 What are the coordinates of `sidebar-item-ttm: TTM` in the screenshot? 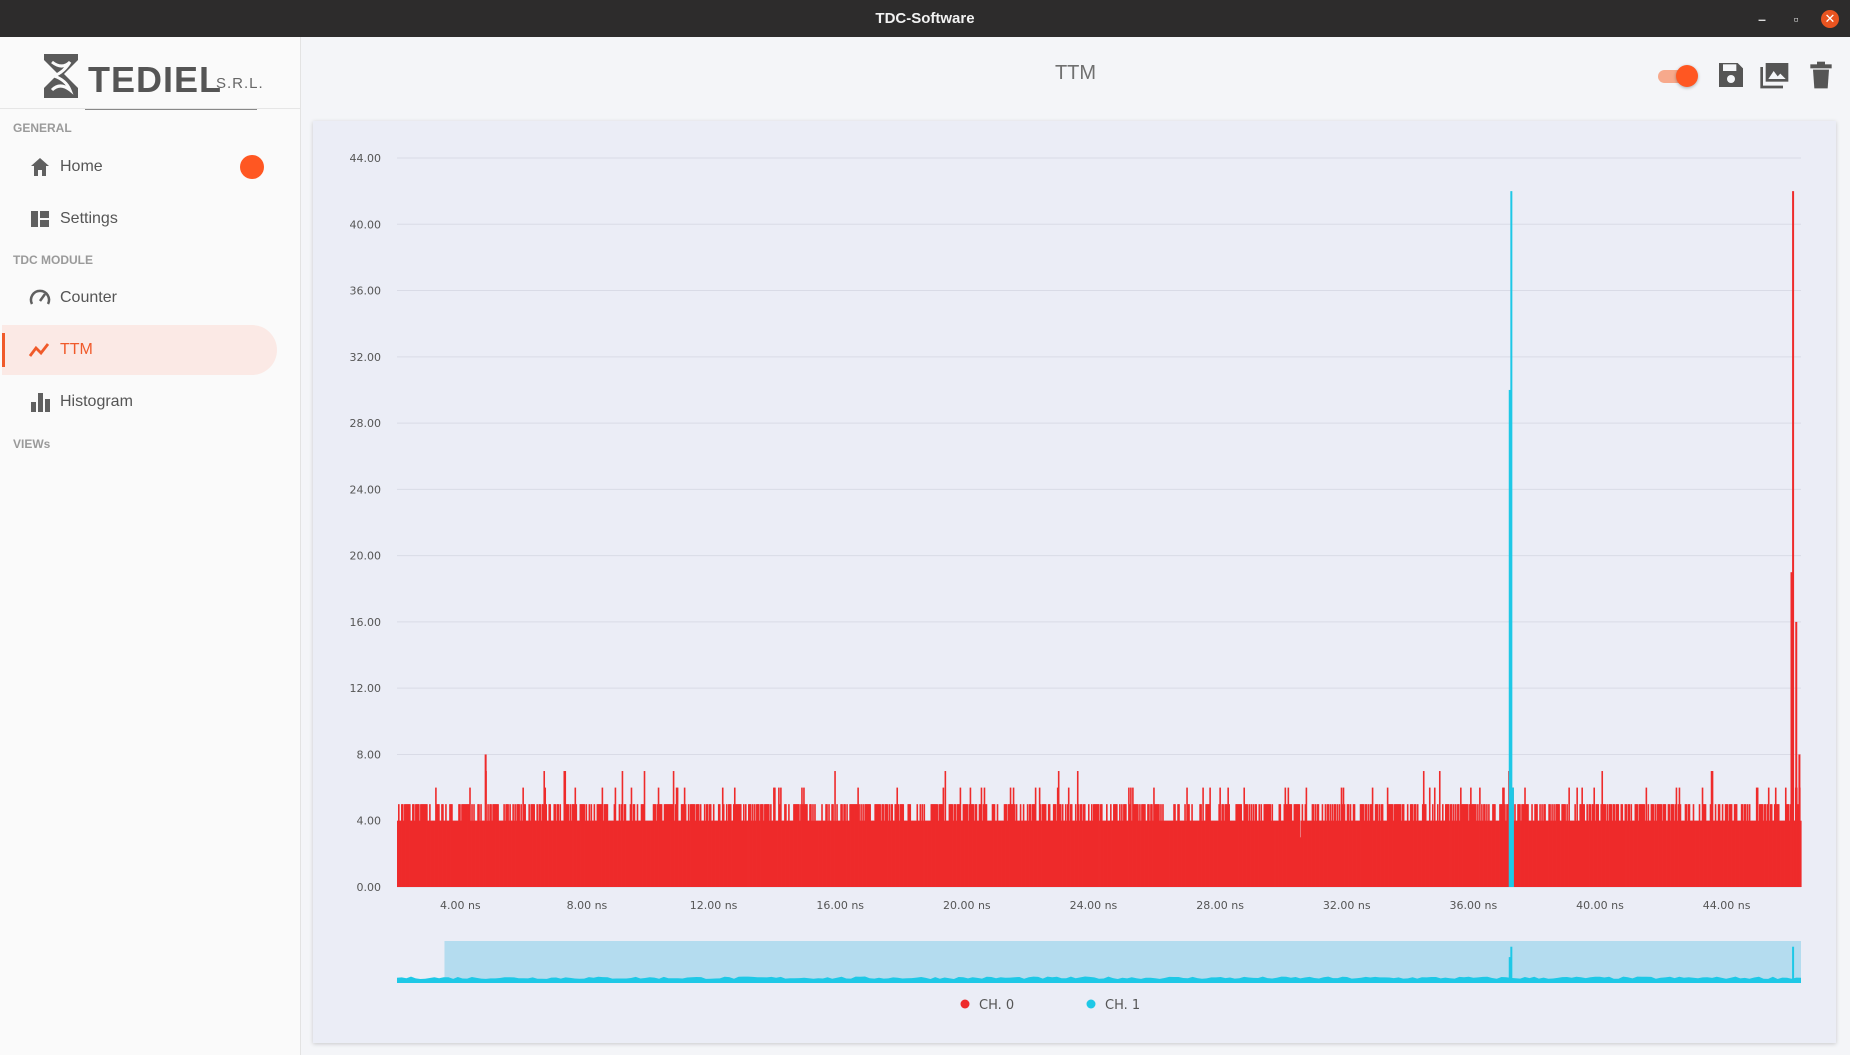 It's located at (139, 350).